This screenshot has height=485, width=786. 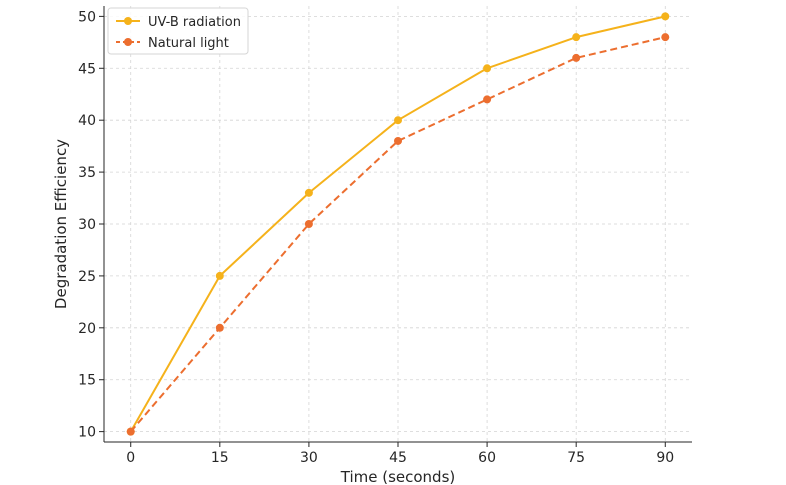 I want to click on legend-box, so click(x=178, y=31).